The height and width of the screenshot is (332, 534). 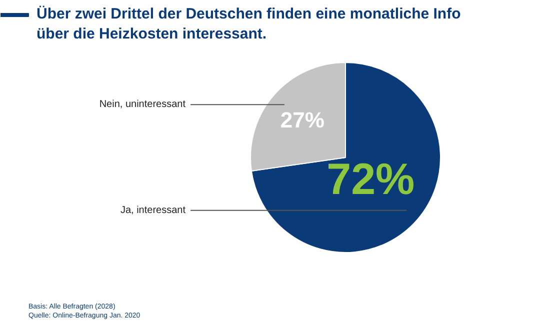 I want to click on chart-title: Über zwei Drittel der Deutschen finden eine monatliche Info über die Heizkosten interessant., so click(x=248, y=24).